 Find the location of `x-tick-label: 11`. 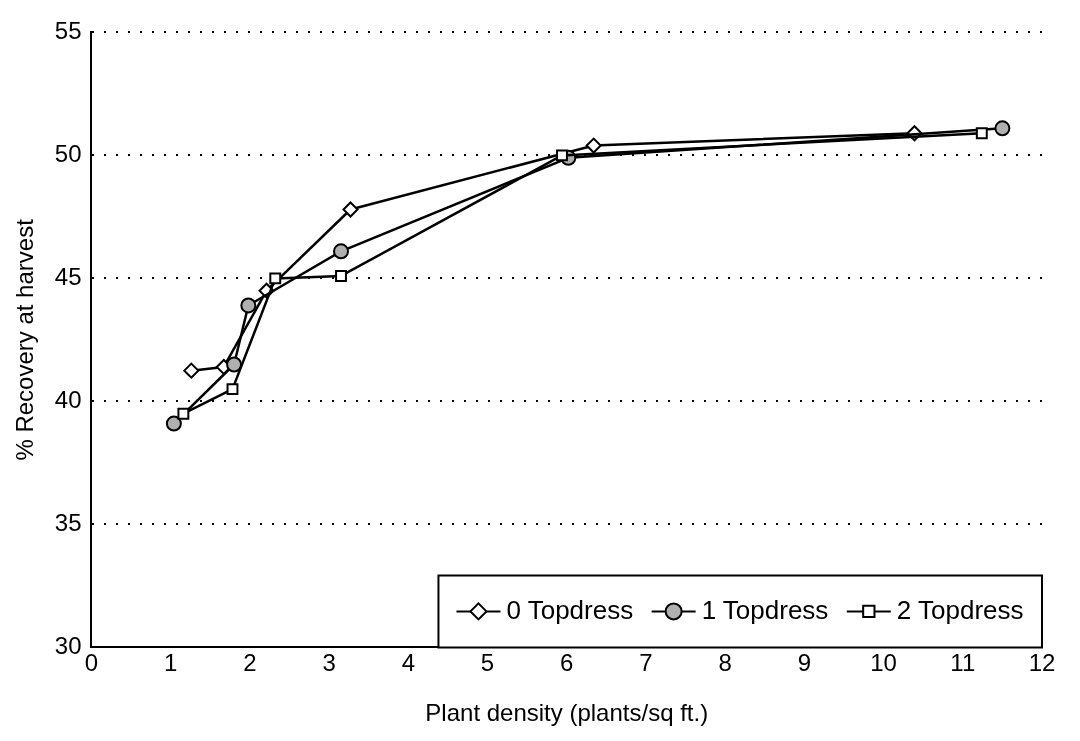

x-tick-label: 11 is located at coordinates (963, 663).